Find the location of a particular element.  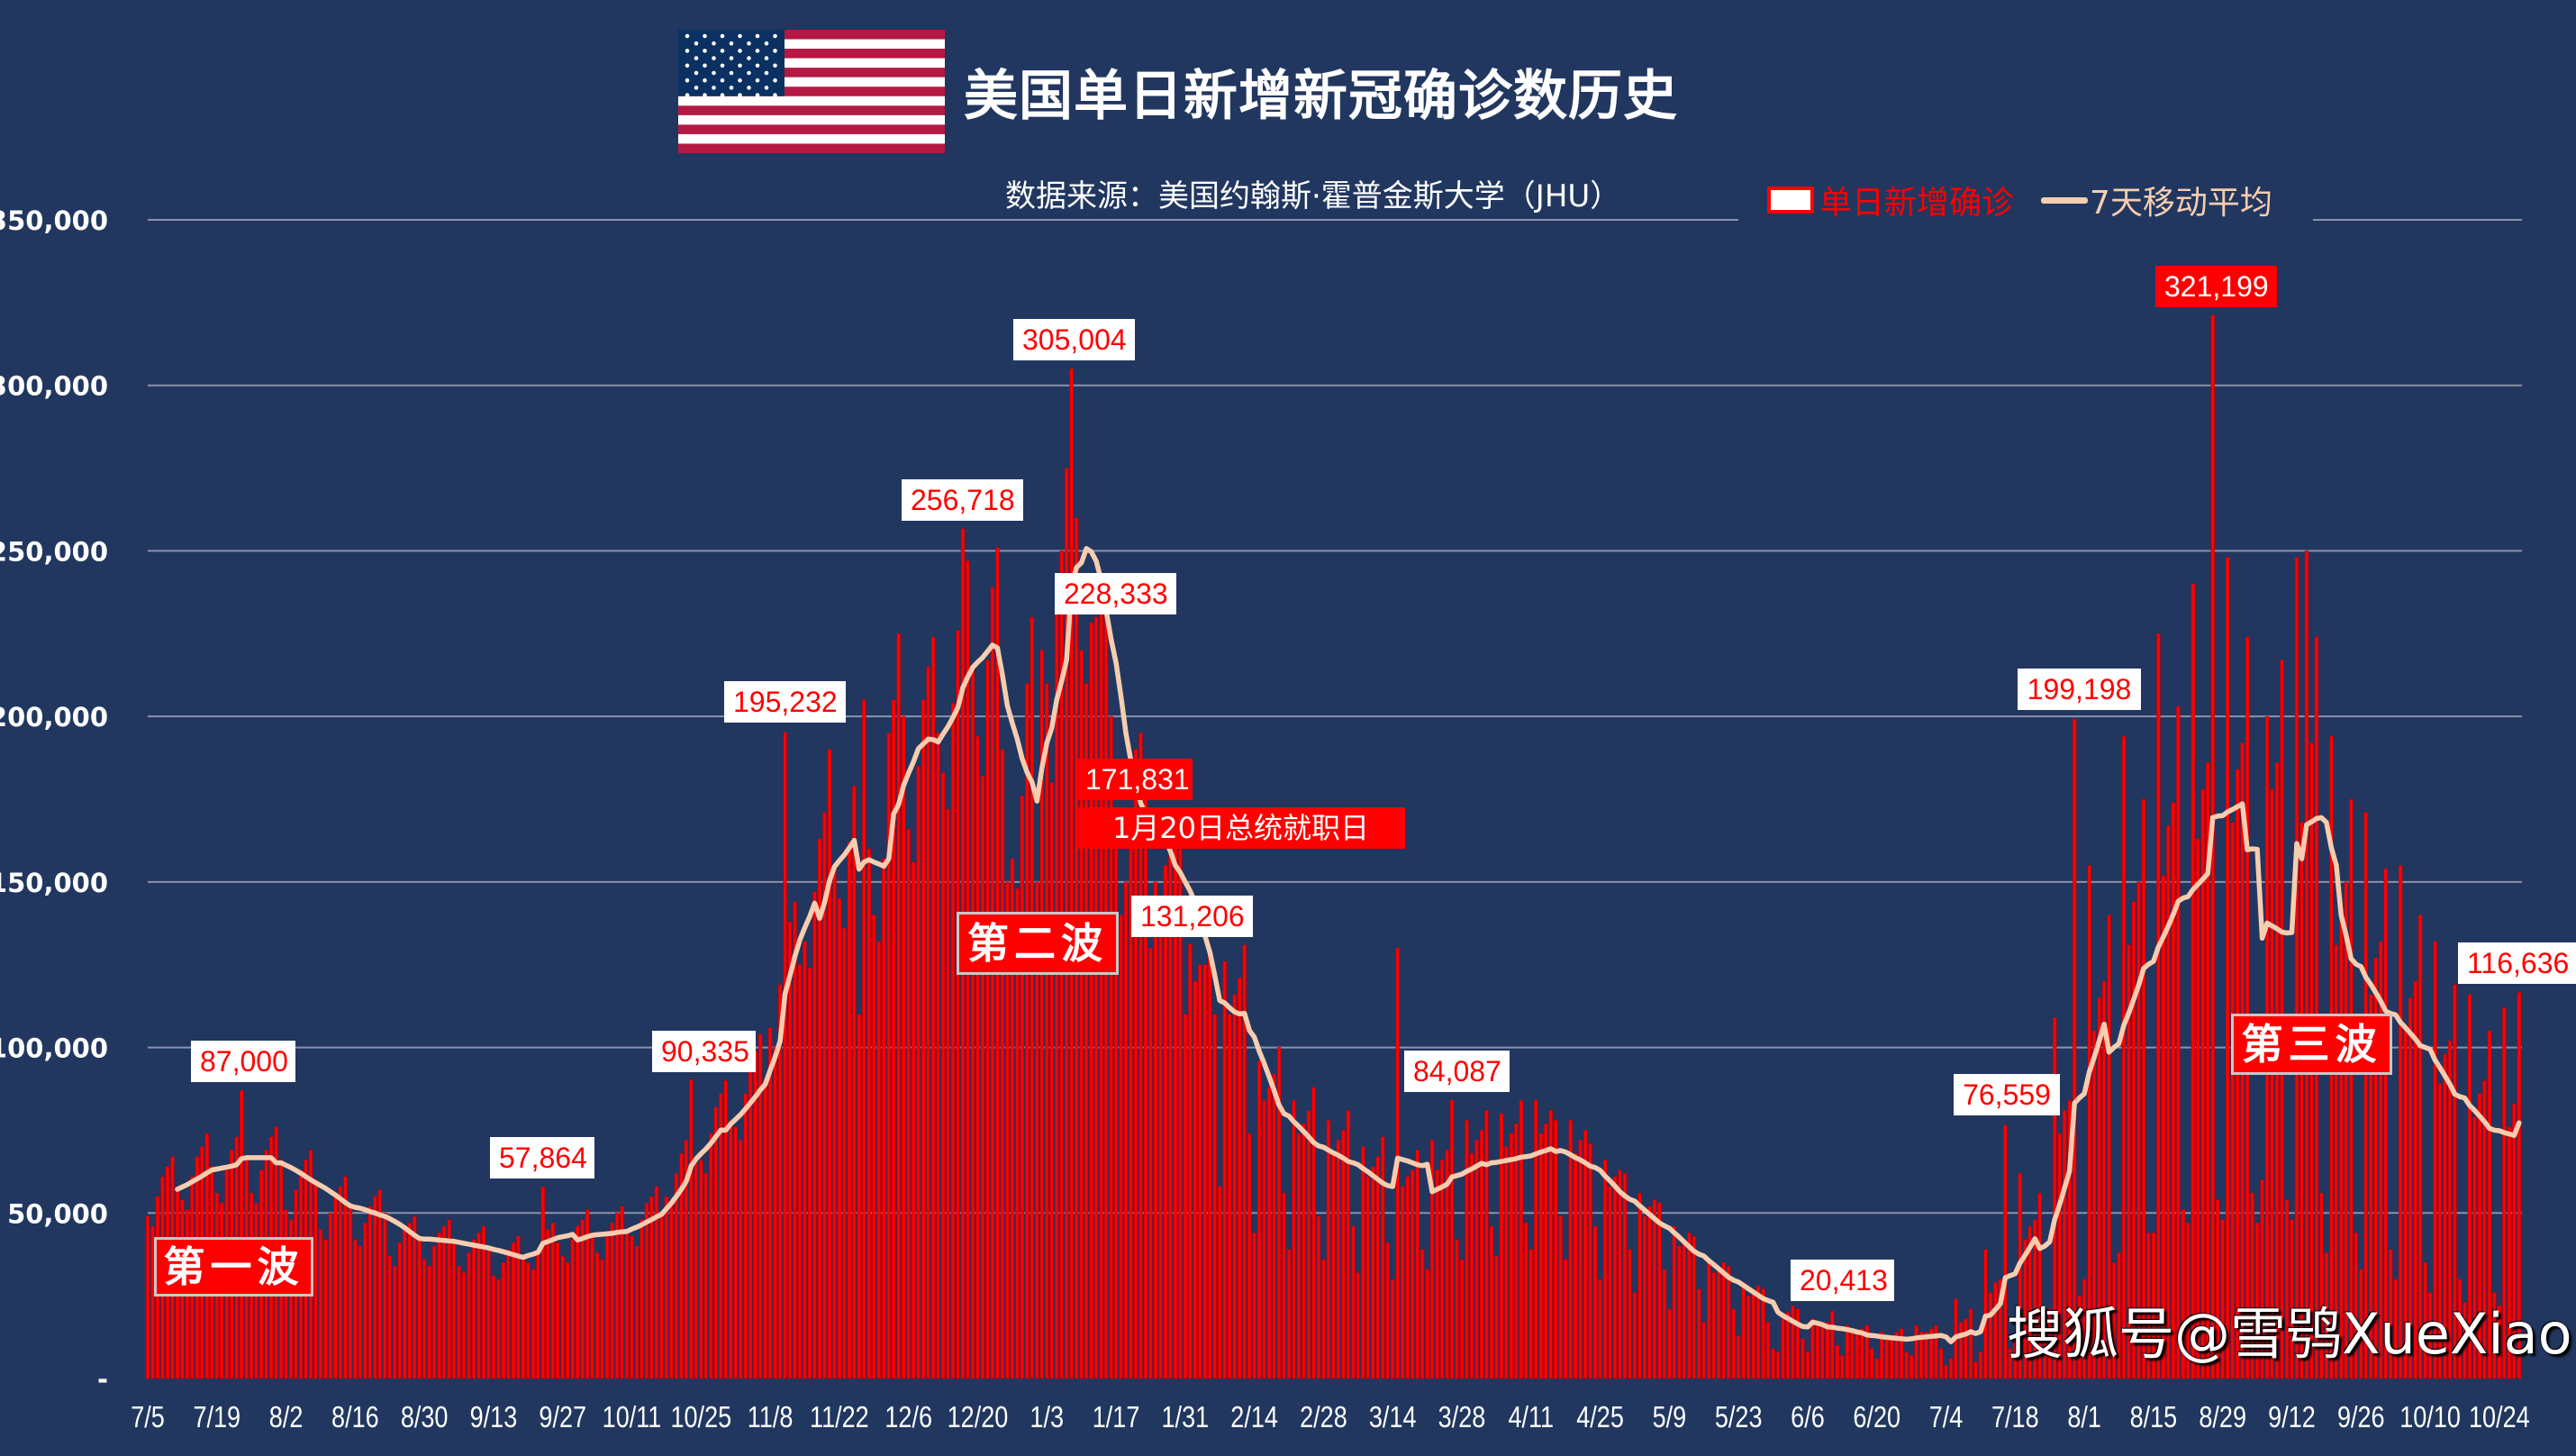

x-tick-label: 11/8 is located at coordinates (771, 1418).